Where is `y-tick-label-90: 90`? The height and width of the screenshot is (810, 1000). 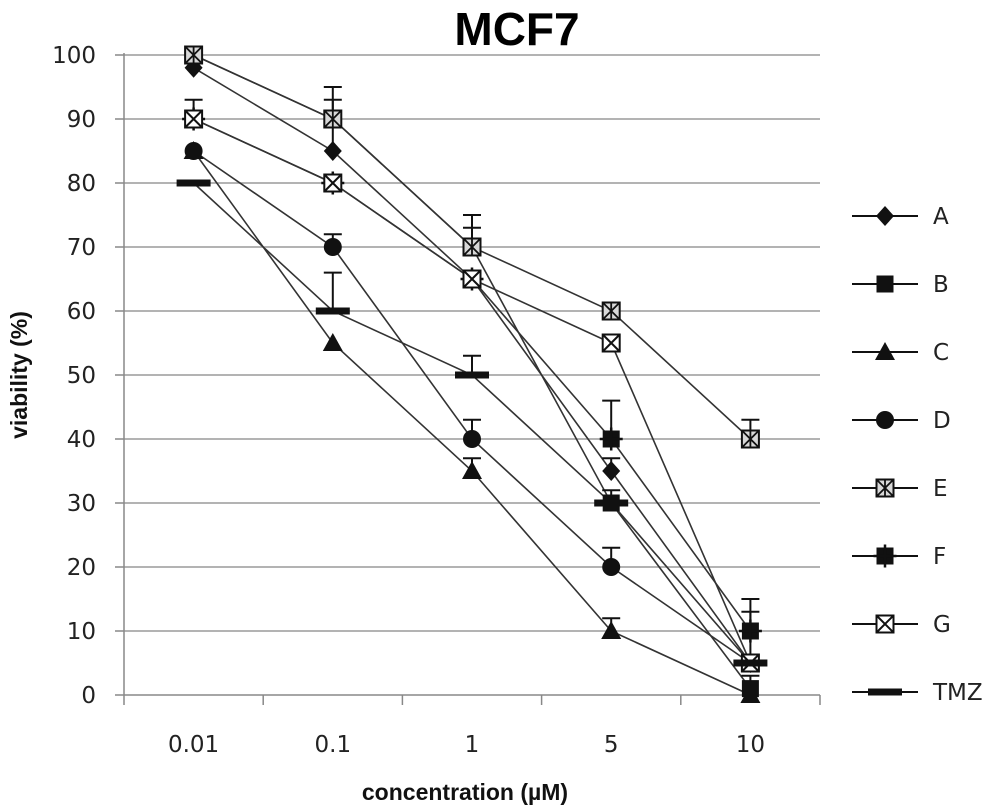
y-tick-label-90: 90 is located at coordinates (81, 120).